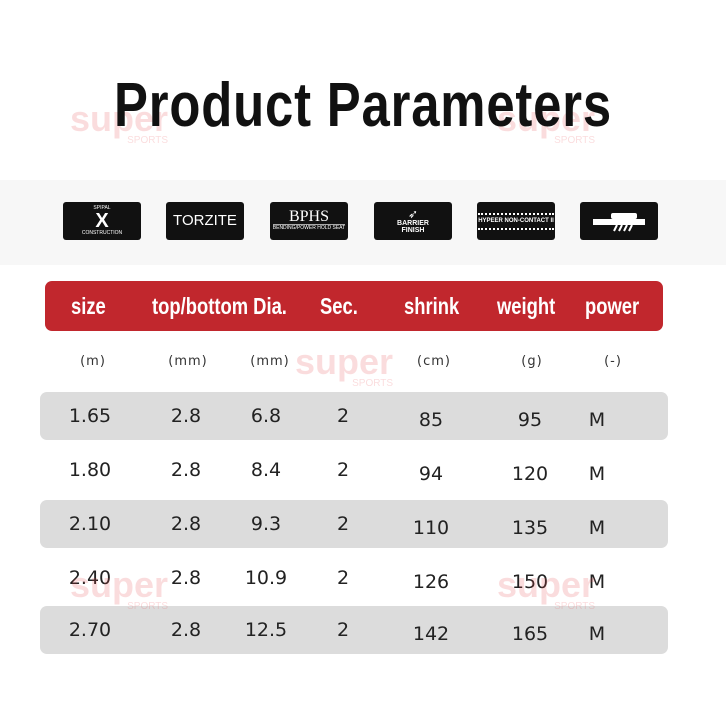 The image size is (726, 726). What do you see at coordinates (530, 474) in the screenshot?
I see `table-cell: 120` at bounding box center [530, 474].